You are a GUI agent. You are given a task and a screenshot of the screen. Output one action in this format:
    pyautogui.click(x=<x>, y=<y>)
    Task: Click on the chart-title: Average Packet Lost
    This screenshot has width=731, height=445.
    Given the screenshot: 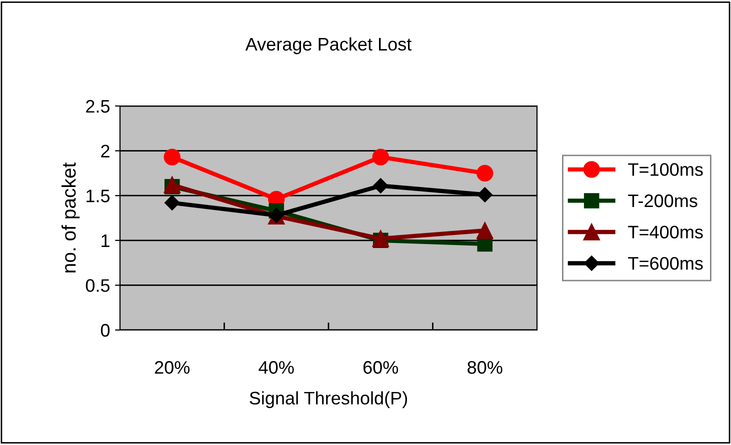 What is the action you would take?
    pyautogui.click(x=328, y=45)
    